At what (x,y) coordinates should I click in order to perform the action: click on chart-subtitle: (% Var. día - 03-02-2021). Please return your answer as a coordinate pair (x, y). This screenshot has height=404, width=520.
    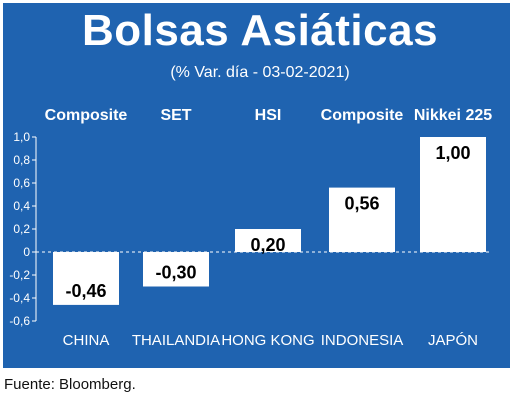
    Looking at the image, I should click on (260, 72).